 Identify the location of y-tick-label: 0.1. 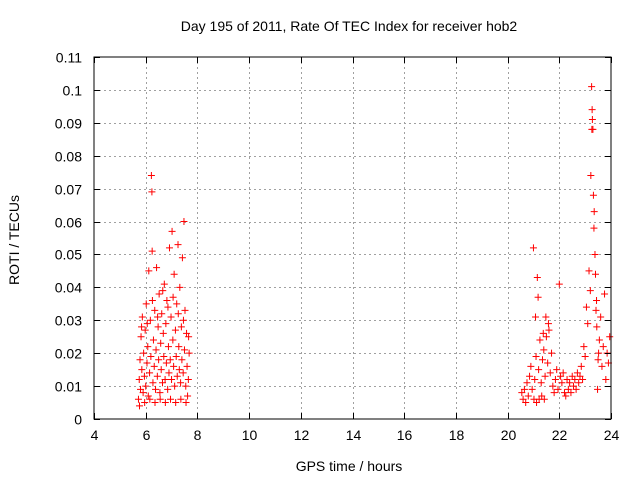
(73, 91).